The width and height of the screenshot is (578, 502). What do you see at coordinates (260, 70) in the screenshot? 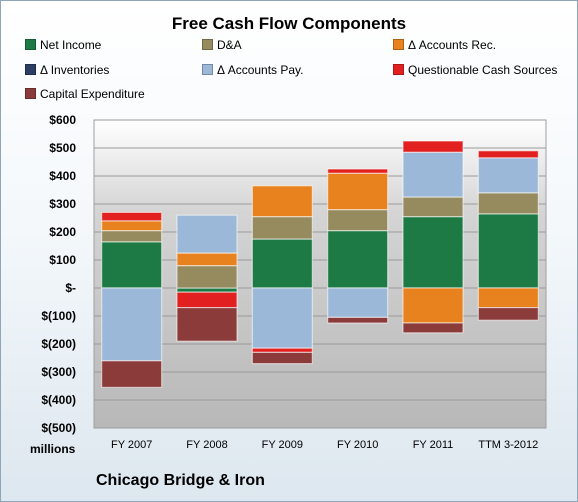
I see `legend-label: Δ Accounts Pay.` at bounding box center [260, 70].